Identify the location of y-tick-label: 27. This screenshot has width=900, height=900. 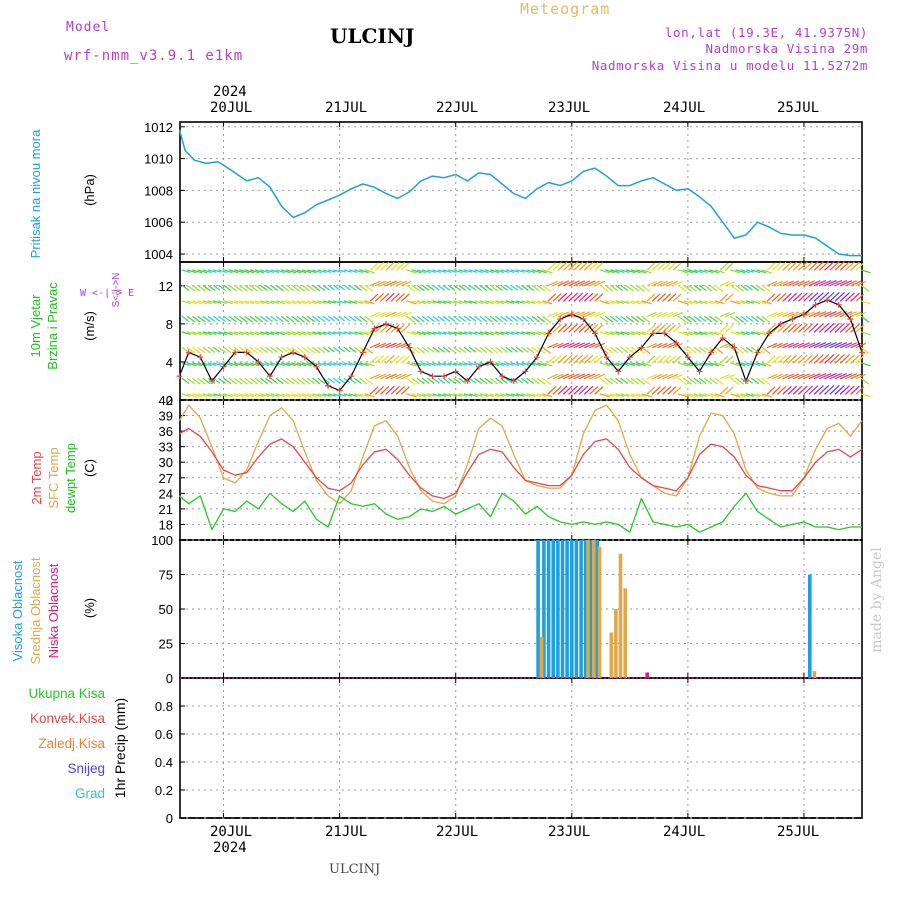
(166, 478).